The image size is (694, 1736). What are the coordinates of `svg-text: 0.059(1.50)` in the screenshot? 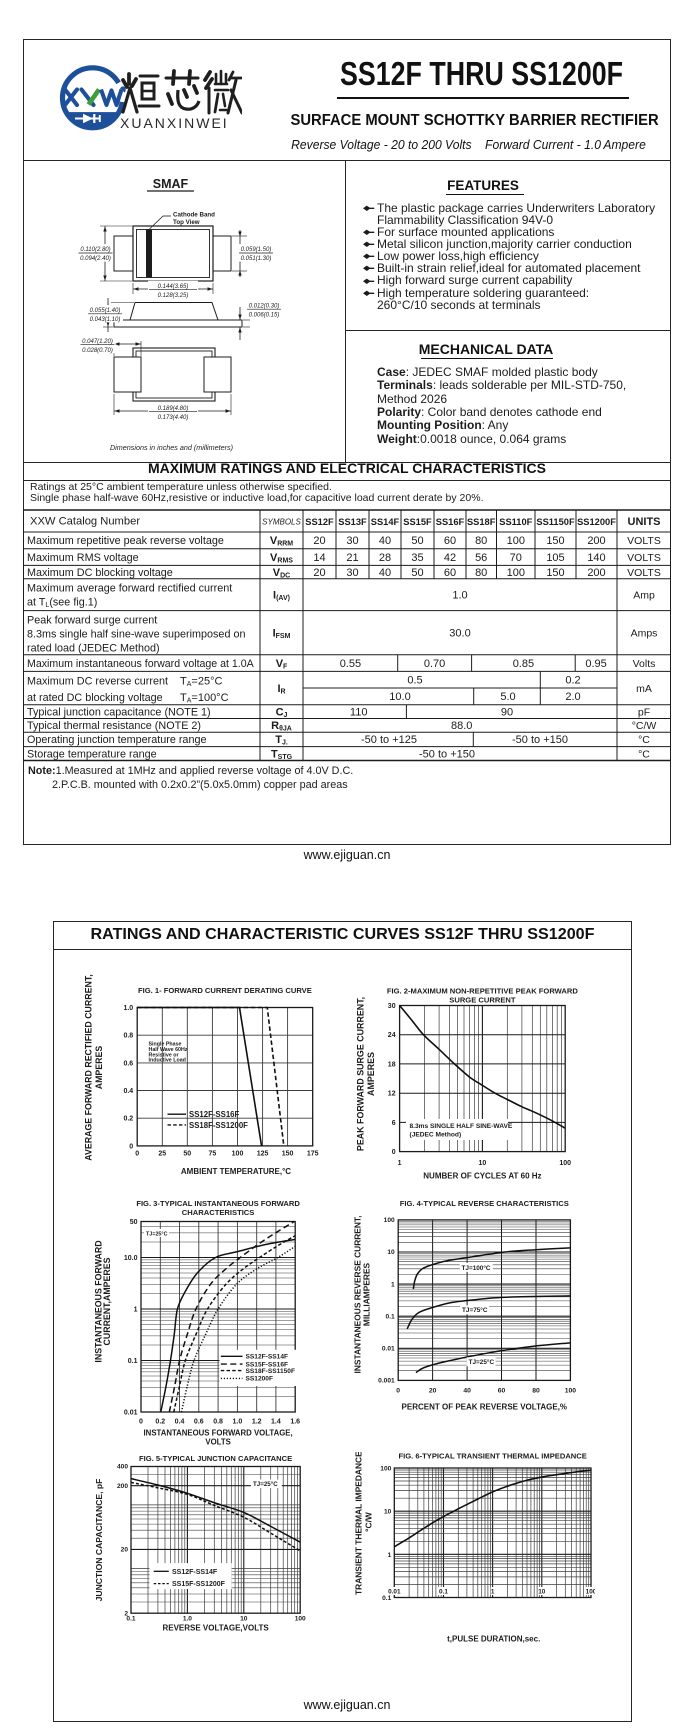 It's located at (256, 250).